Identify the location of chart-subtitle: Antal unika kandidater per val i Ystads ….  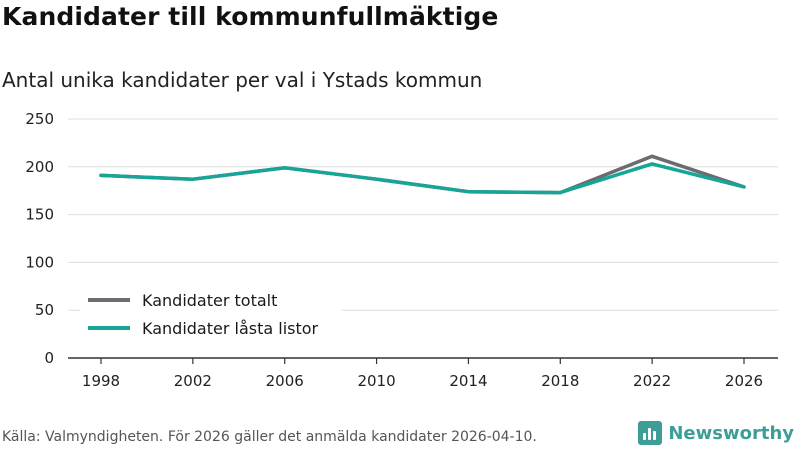
(242, 80).